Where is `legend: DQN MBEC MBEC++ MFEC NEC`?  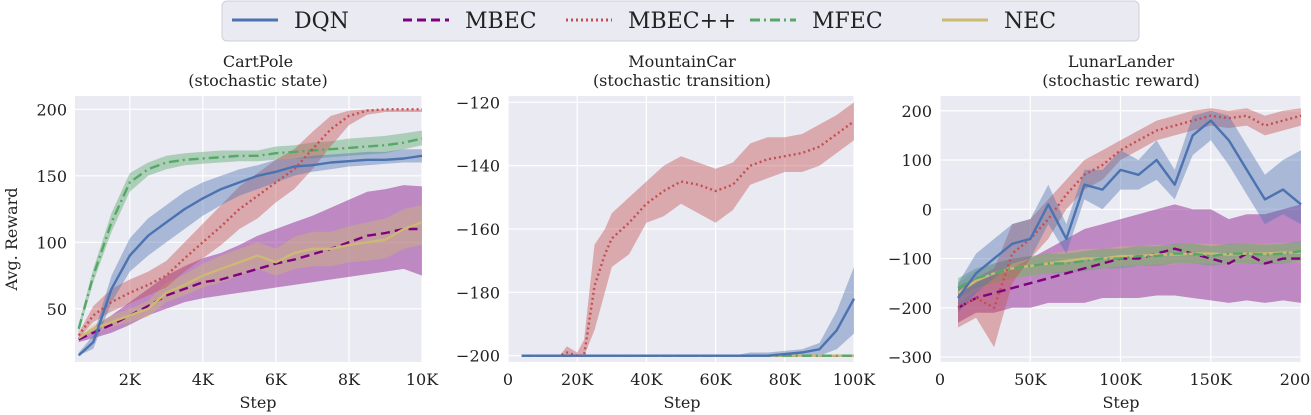
legend: DQN MBEC MBEC++ MFEC NEC is located at coordinates (680, 21).